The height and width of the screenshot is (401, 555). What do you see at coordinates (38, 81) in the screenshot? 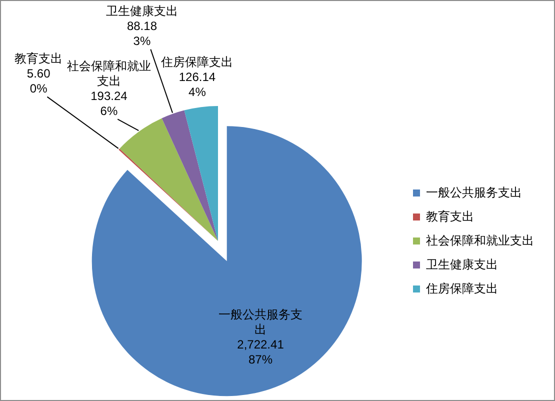
I see `data-label: 5.60 0%` at bounding box center [38, 81].